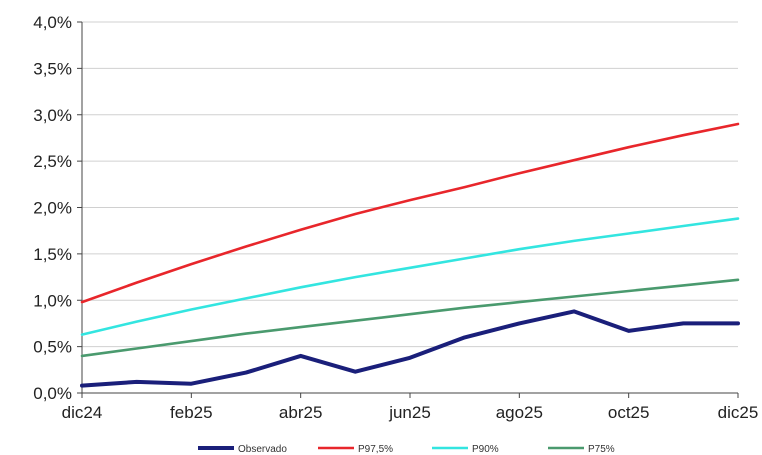 This screenshot has height=455, width=762. I want to click on x-axis-tick-labels: dic24 feb25 abr25 jun25 ago25 oct25 dic25, so click(410, 412).